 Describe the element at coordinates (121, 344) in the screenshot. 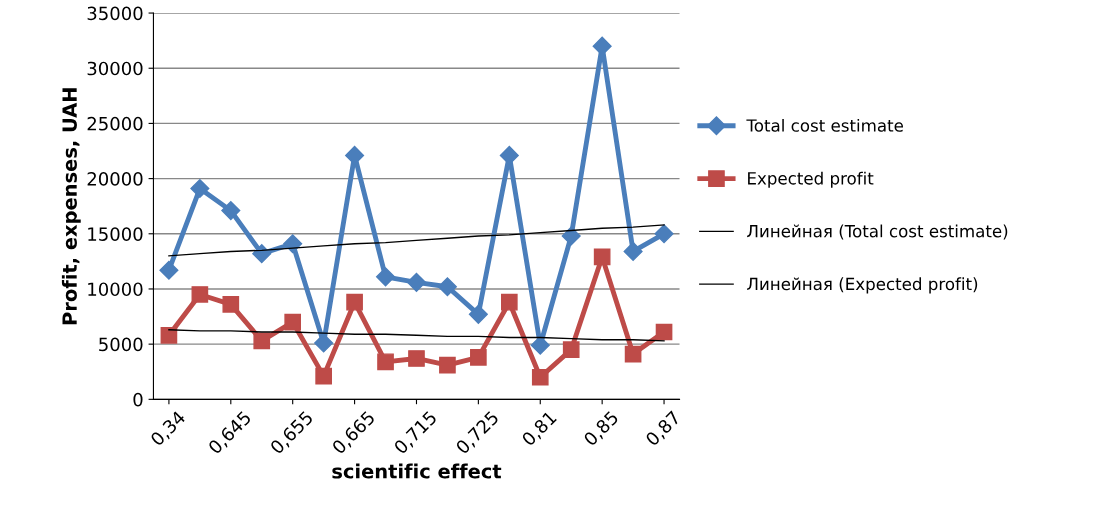

I see `y-tick-label: 5000` at that location.